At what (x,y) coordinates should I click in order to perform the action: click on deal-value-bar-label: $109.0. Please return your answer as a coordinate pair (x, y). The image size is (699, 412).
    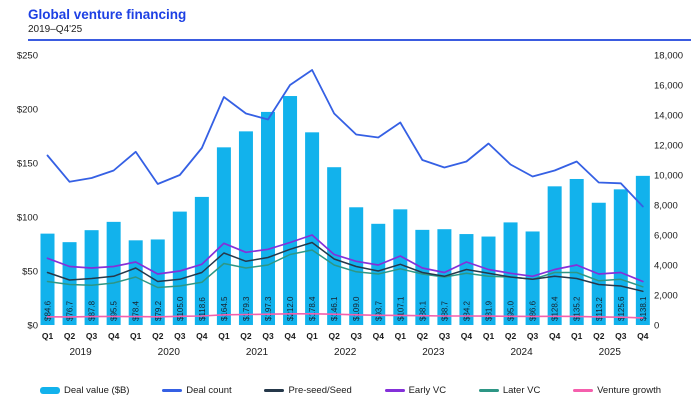
    Looking at the image, I should click on (356, 308).